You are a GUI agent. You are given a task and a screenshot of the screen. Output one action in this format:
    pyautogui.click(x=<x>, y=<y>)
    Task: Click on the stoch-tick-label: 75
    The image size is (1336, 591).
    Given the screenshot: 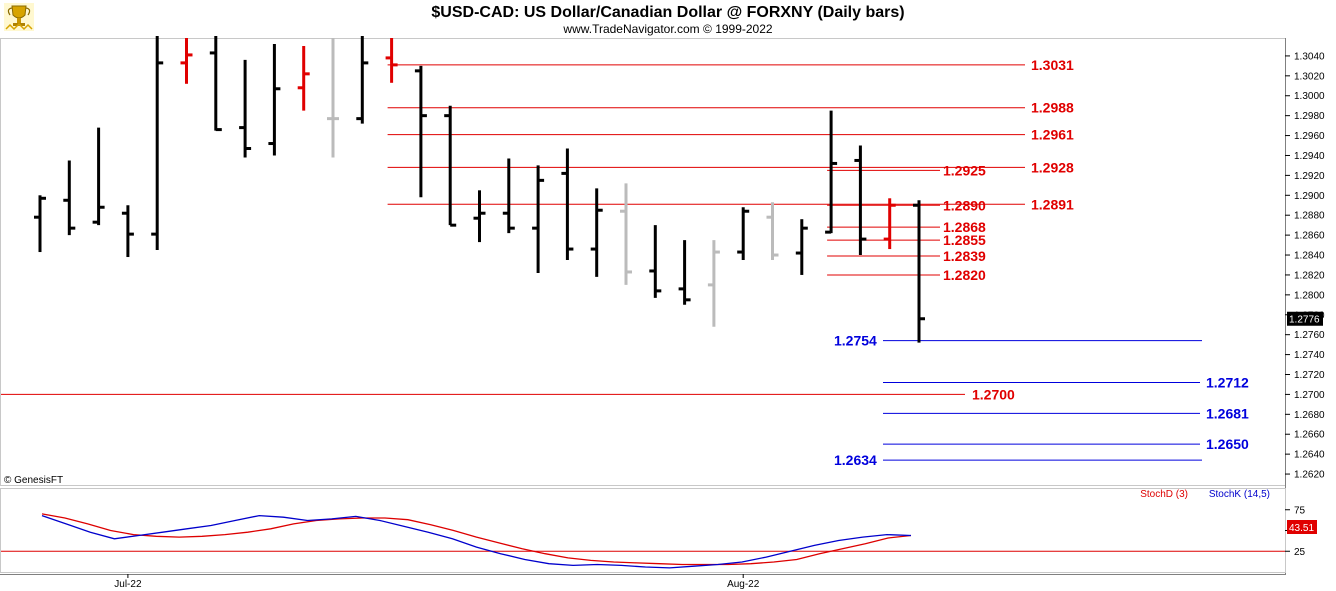 What is the action you would take?
    pyautogui.click(x=1300, y=510)
    